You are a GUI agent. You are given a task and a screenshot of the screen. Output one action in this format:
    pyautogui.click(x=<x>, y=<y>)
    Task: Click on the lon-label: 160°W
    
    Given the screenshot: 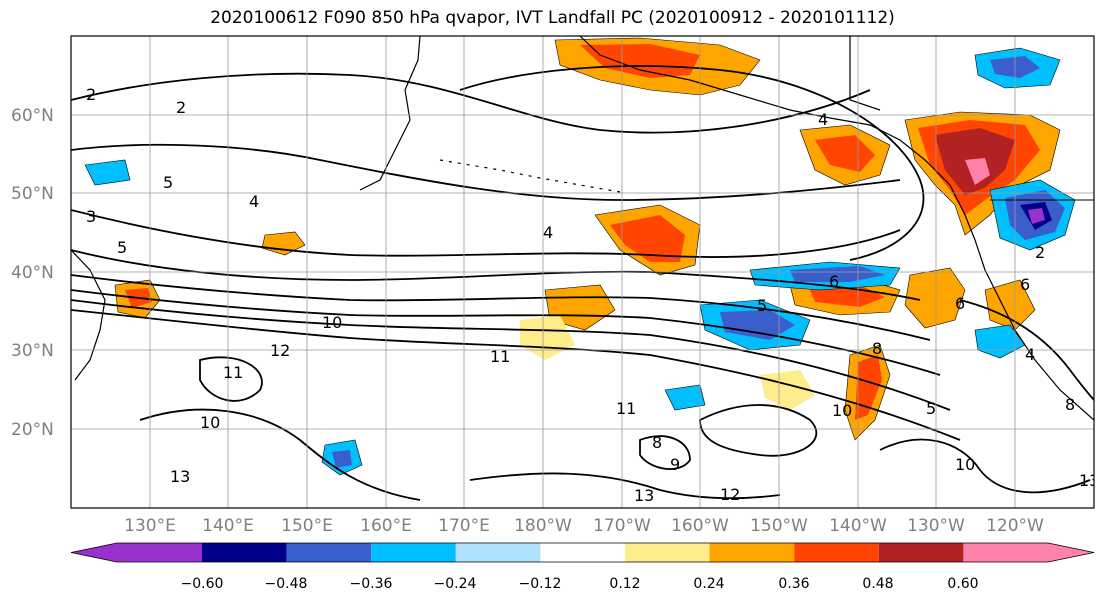 What is the action you would take?
    pyautogui.click(x=700, y=526)
    